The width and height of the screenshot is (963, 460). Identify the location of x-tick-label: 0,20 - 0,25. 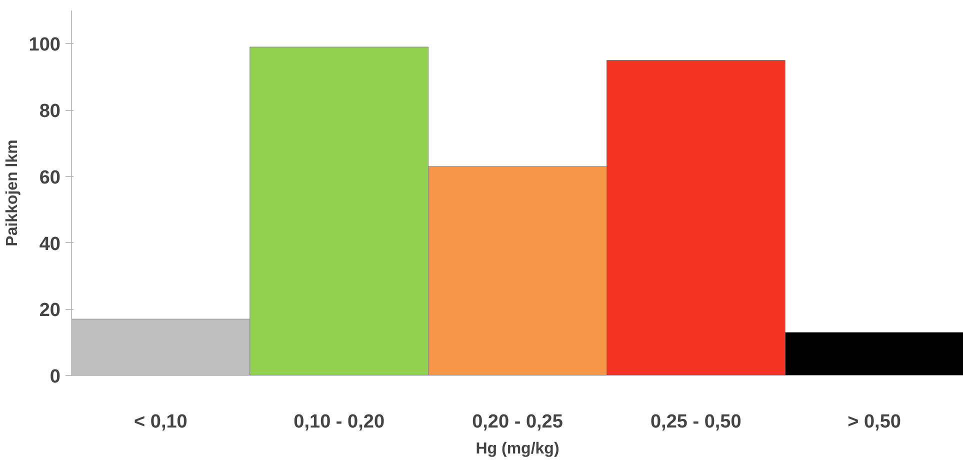
(518, 422).